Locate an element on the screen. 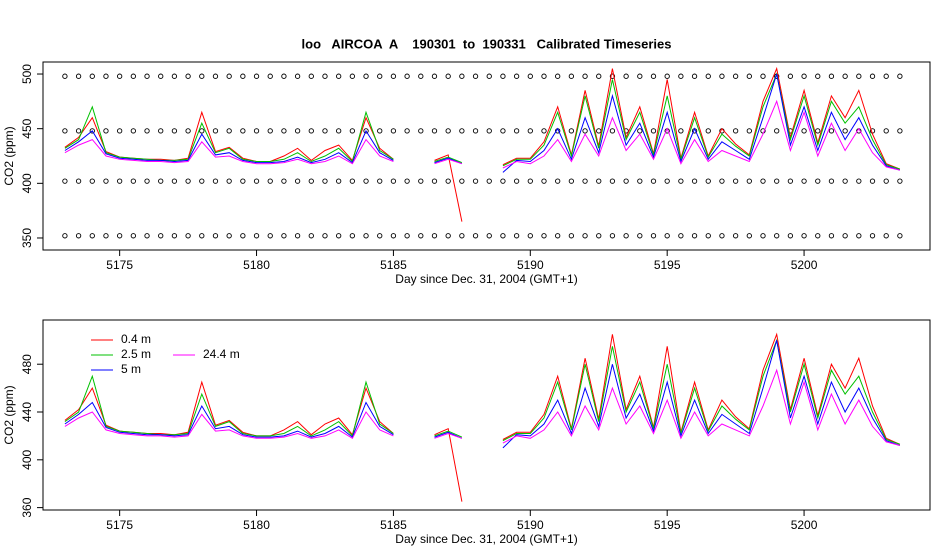 The image size is (950, 550). y-tick-label: 450 is located at coordinates (27, 128).